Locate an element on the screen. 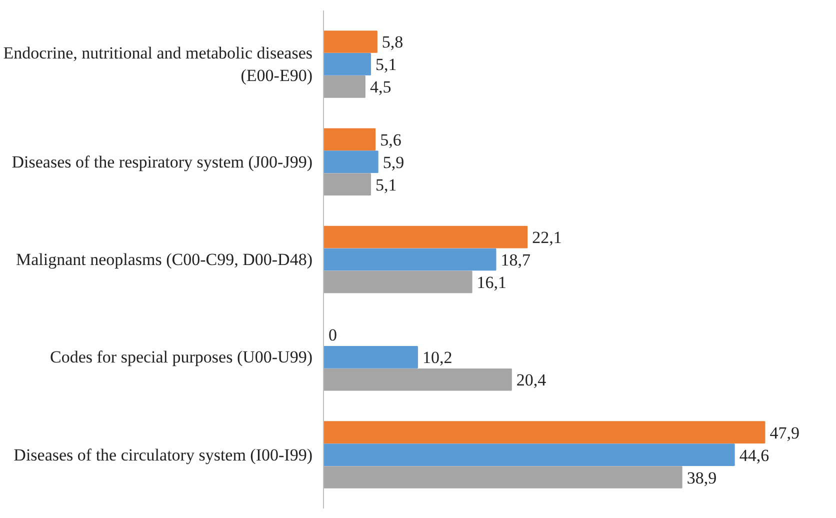 The width and height of the screenshot is (836, 518). y-tick-label: Diseases of the respiratory system (J00-J99) is located at coordinates (162, 162).